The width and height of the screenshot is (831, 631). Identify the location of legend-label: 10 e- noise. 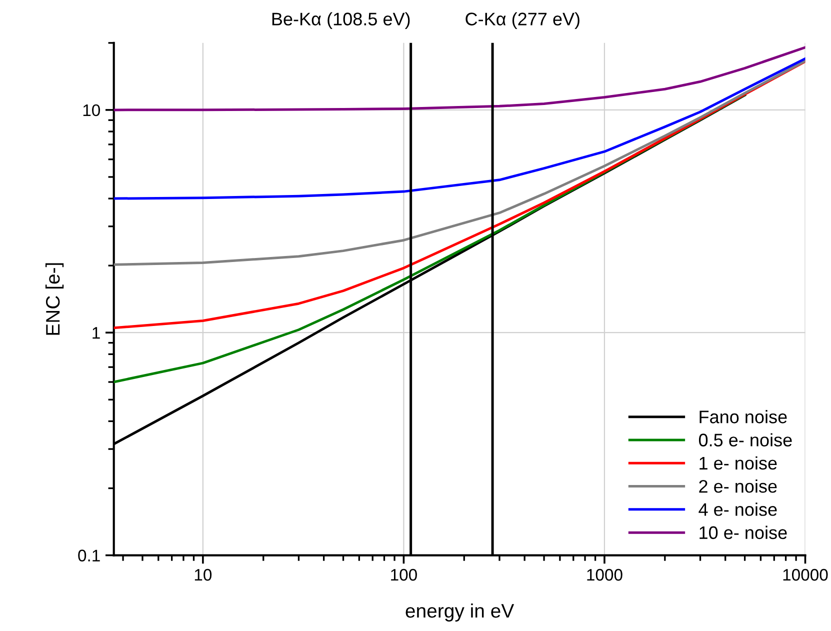
(743, 533).